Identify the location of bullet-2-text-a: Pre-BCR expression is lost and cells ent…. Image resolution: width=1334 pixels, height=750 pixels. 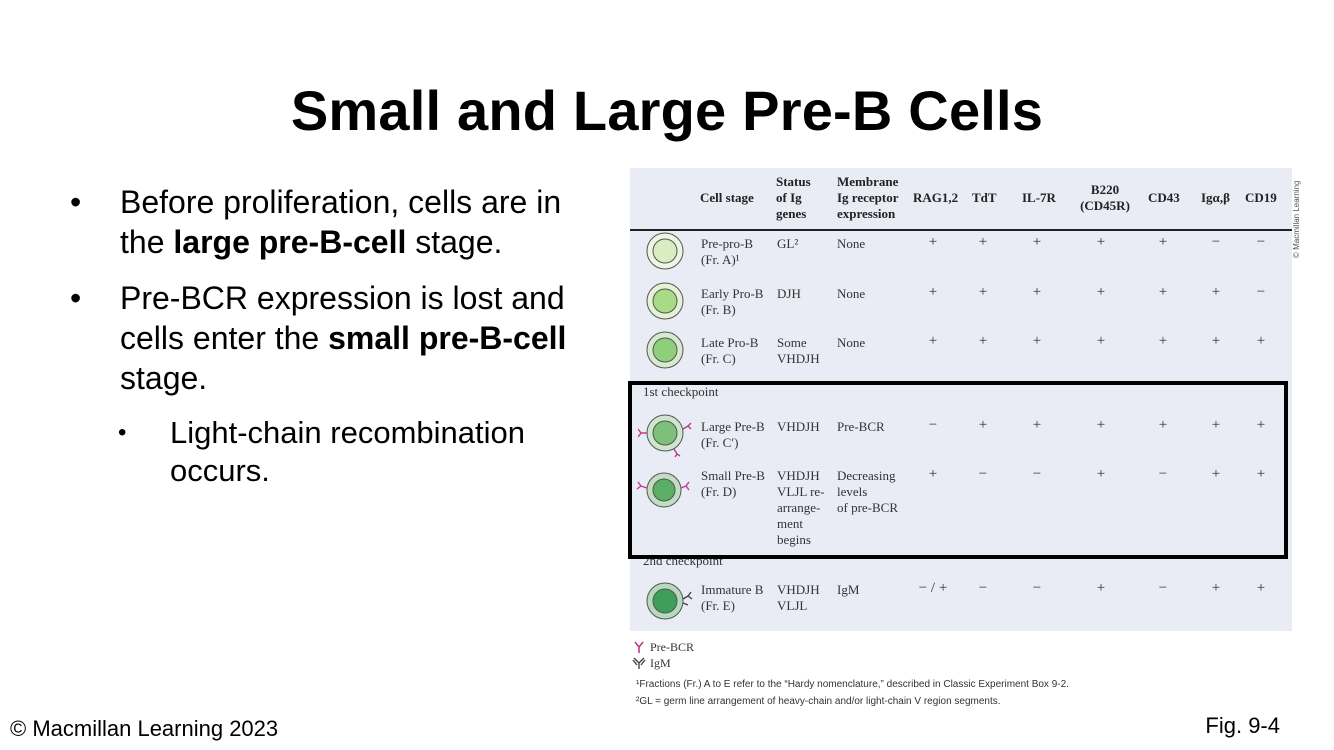
(342, 318).